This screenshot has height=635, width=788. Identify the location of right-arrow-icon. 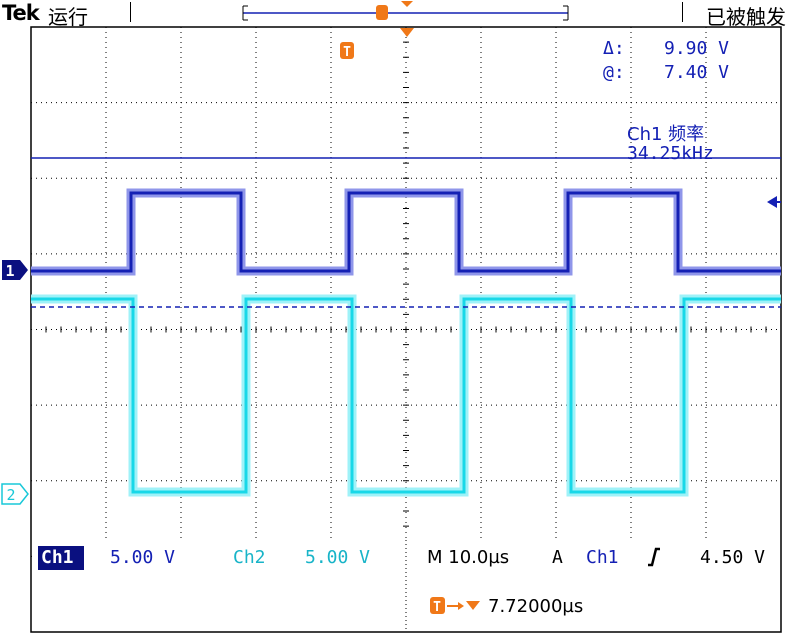
(461, 606).